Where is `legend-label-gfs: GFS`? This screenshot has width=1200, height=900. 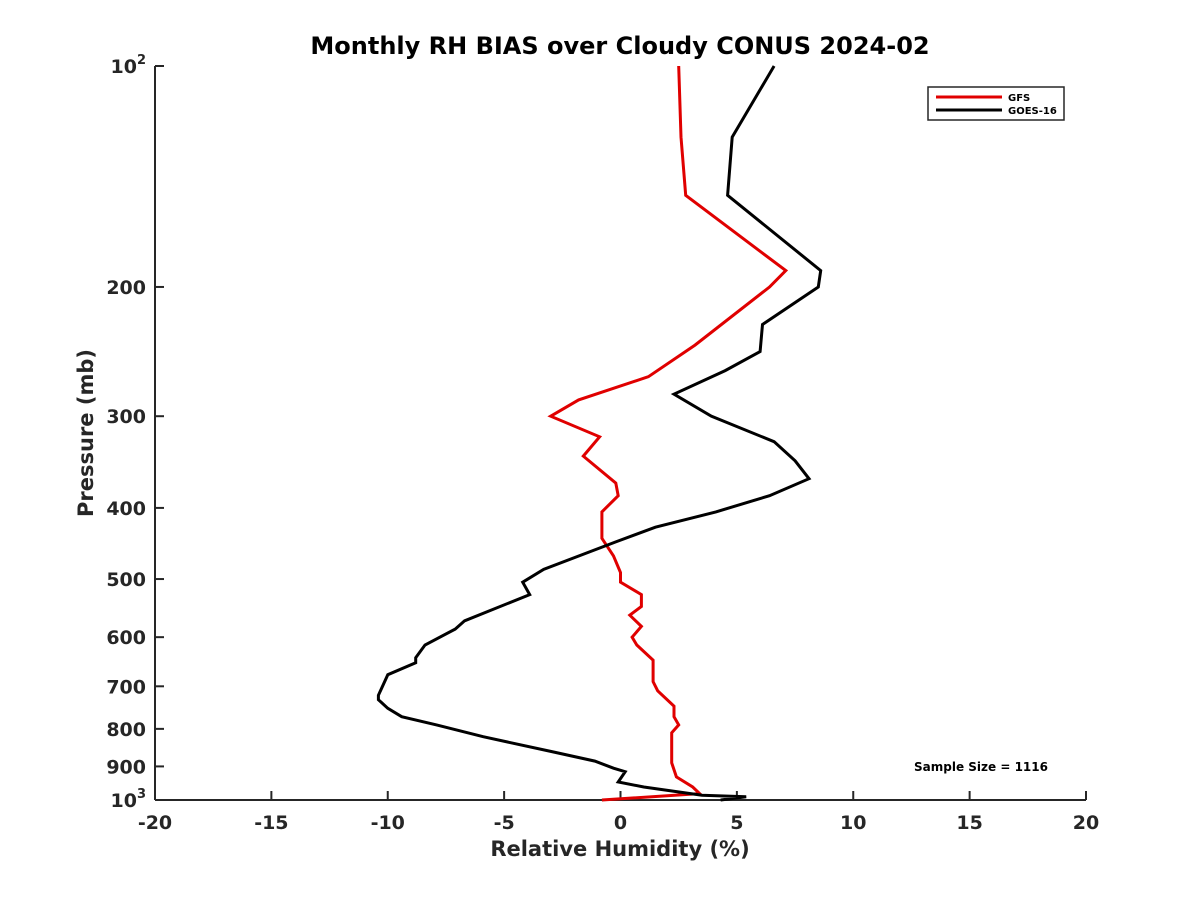
legend-label-gfs: GFS is located at coordinates (1019, 98).